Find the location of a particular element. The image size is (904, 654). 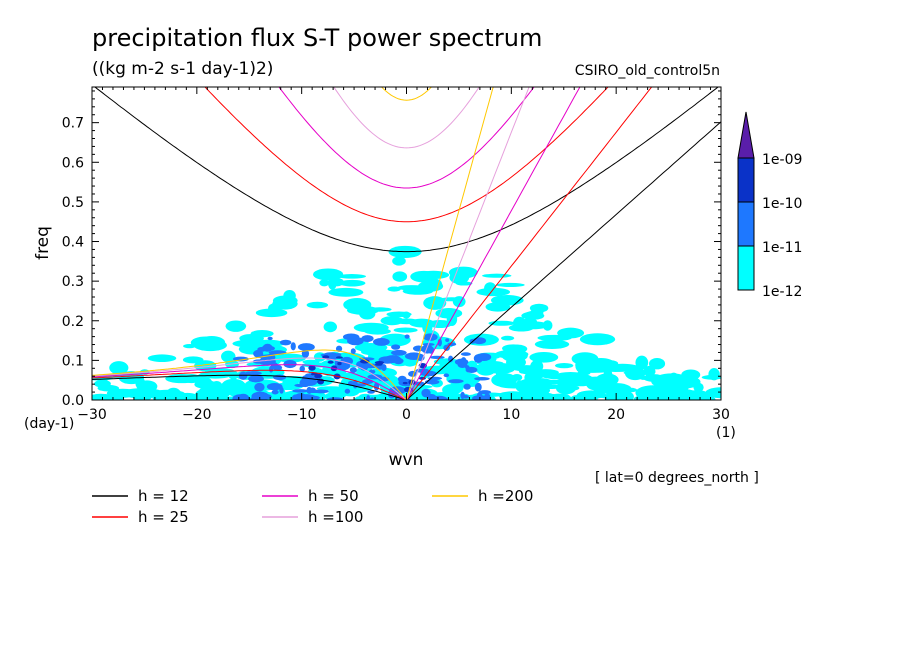

kelvin-curve is located at coordinates (468, 243).